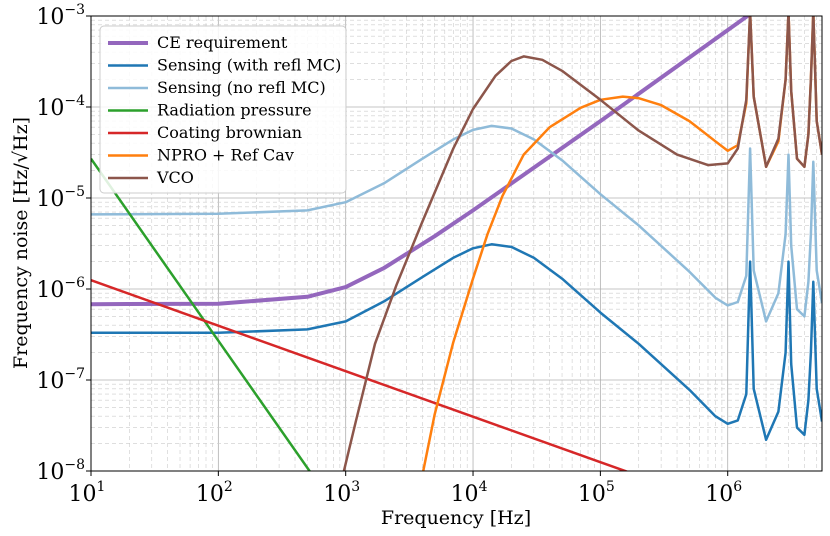 This screenshot has width=830, height=536. Describe the element at coordinates (63, 243) in the screenshot. I see `y-tick-labels: 10⁻⁸ 10⁻⁷ 10⁻⁶ 10⁻⁵ 10⁻⁴ 10⁻³` at that location.